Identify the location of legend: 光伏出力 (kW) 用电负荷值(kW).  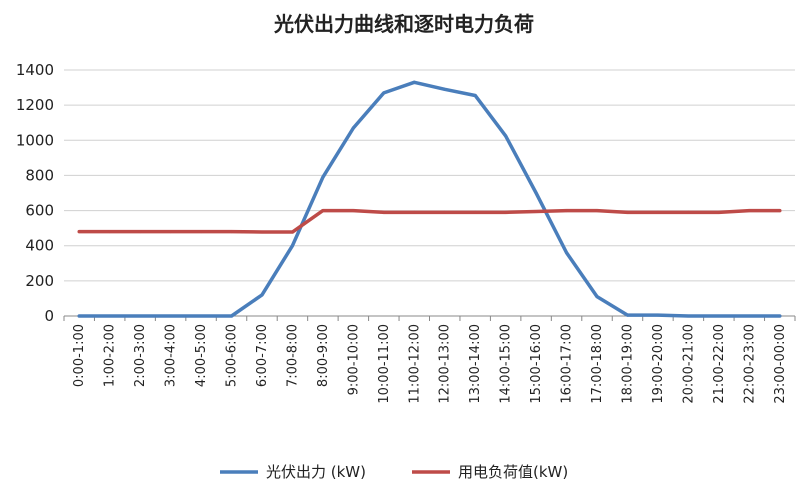
(394, 472).